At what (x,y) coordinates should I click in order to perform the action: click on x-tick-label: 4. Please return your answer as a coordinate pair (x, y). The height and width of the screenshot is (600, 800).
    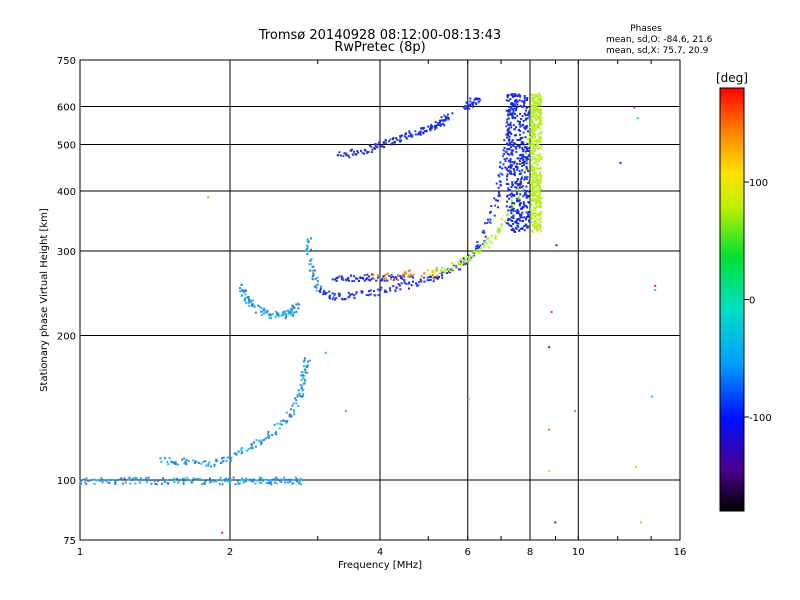
    Looking at the image, I should click on (380, 552).